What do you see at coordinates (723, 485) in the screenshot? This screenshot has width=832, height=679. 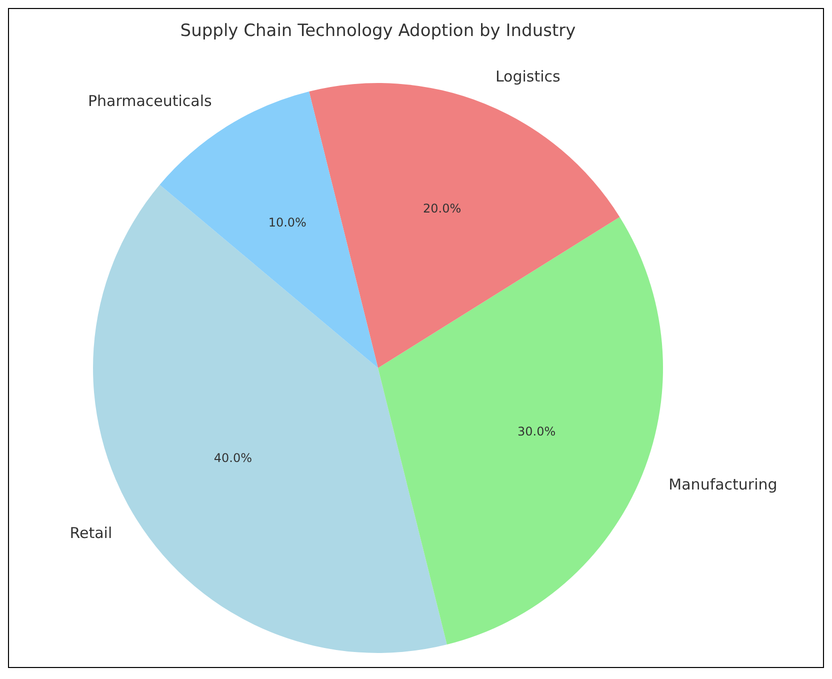 I see `slice-label: Manufacturing` at bounding box center [723, 485].